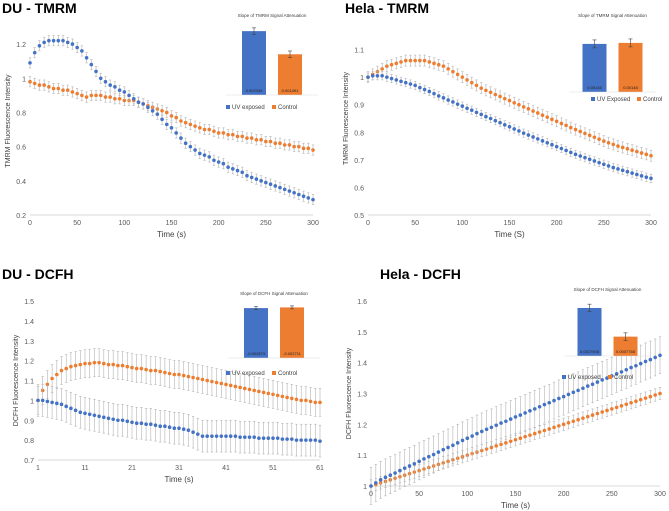 The image size is (669, 511). Describe the element at coordinates (362, 395) in the screenshot. I see `y-tick-label: 1.3` at that location.